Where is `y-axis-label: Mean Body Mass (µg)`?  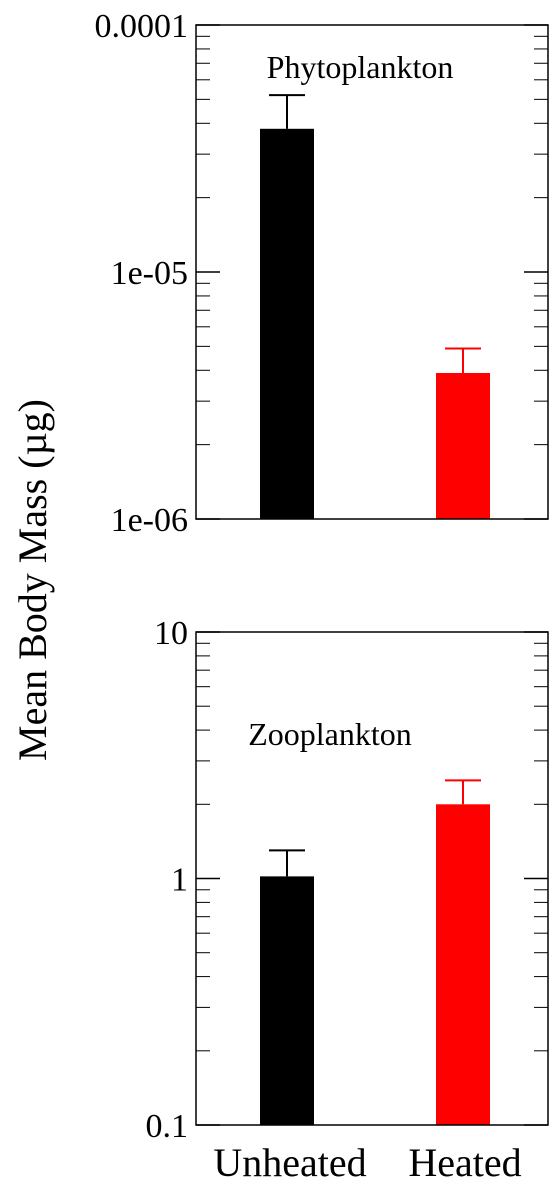
y-axis-label: Mean Body Mass (µg) is located at coordinates (32, 580).